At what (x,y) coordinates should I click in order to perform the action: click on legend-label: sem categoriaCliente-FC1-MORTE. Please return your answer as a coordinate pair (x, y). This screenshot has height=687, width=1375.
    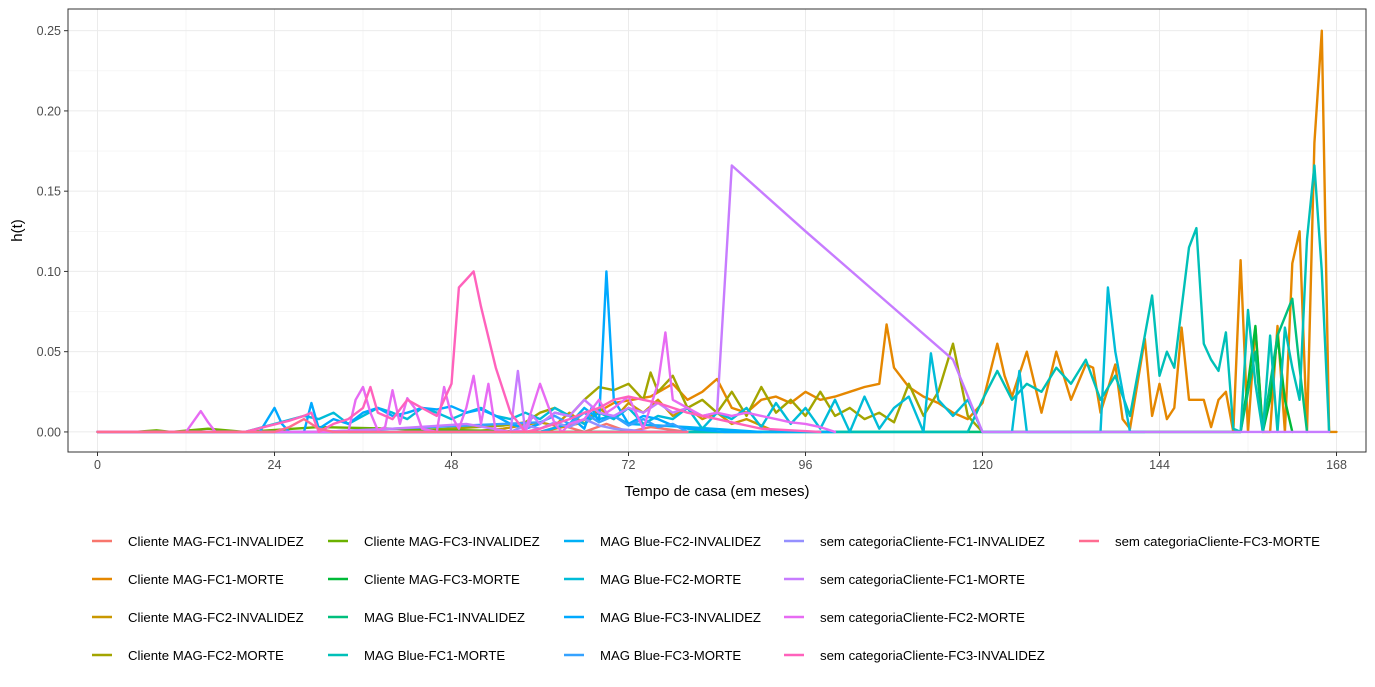
    Looking at the image, I should click on (922, 579).